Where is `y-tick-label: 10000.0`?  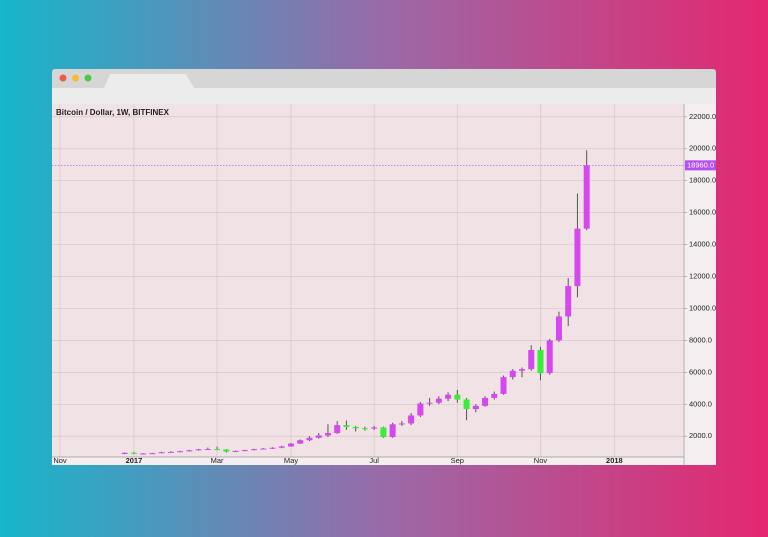
y-tick-label: 10000.0 is located at coordinates (702, 307).